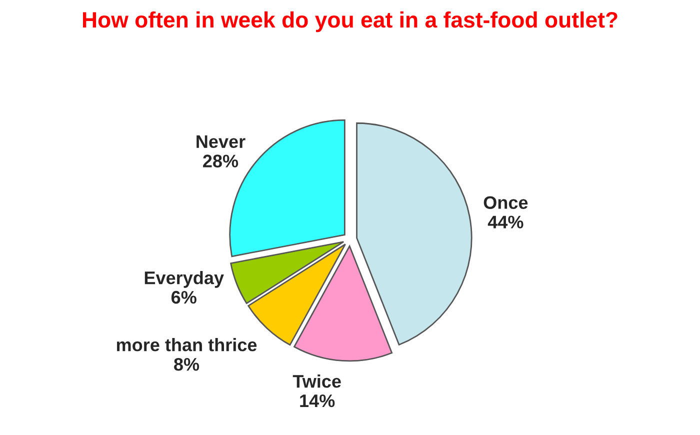  Describe the element at coordinates (184, 279) in the screenshot. I see `slice-label: Everyday` at that location.